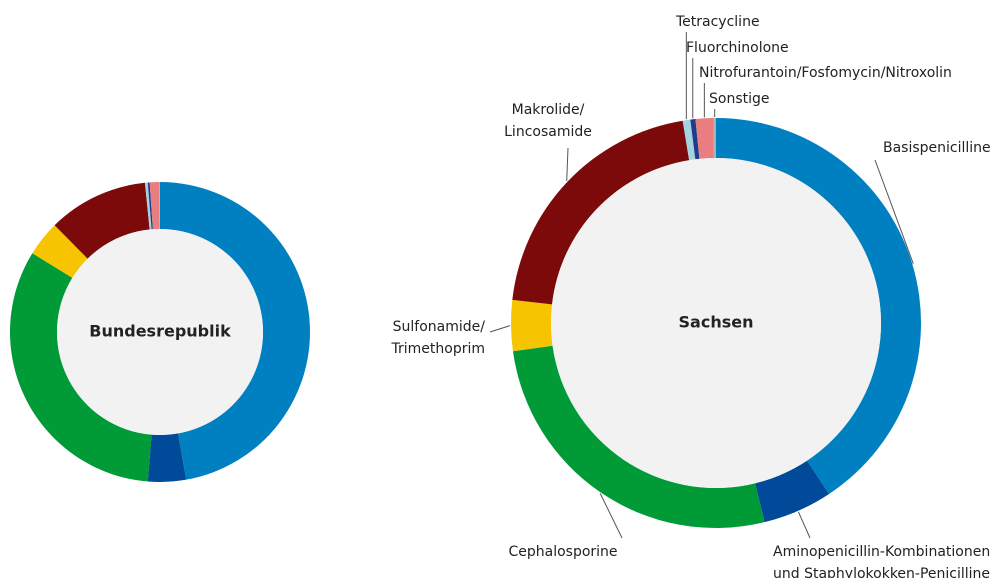 This screenshot has height=578, width=1005. I want to click on chart-title: Sachsen, so click(716, 322).